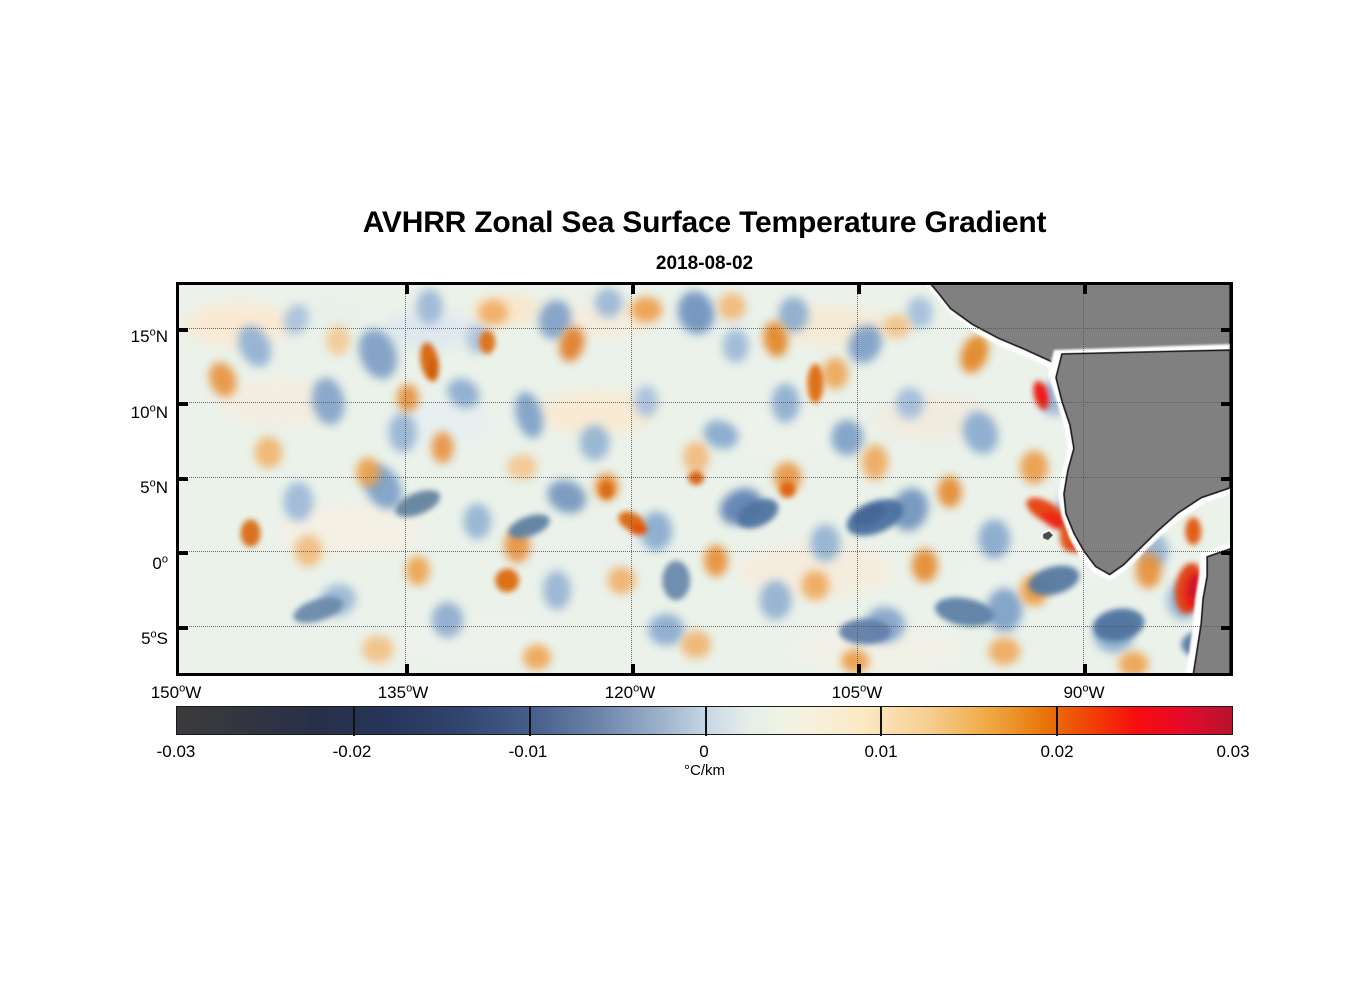 The width and height of the screenshot is (1356, 1000). Describe the element at coordinates (881, 721) in the screenshot. I see `colorbar-tick-0.01` at that location.